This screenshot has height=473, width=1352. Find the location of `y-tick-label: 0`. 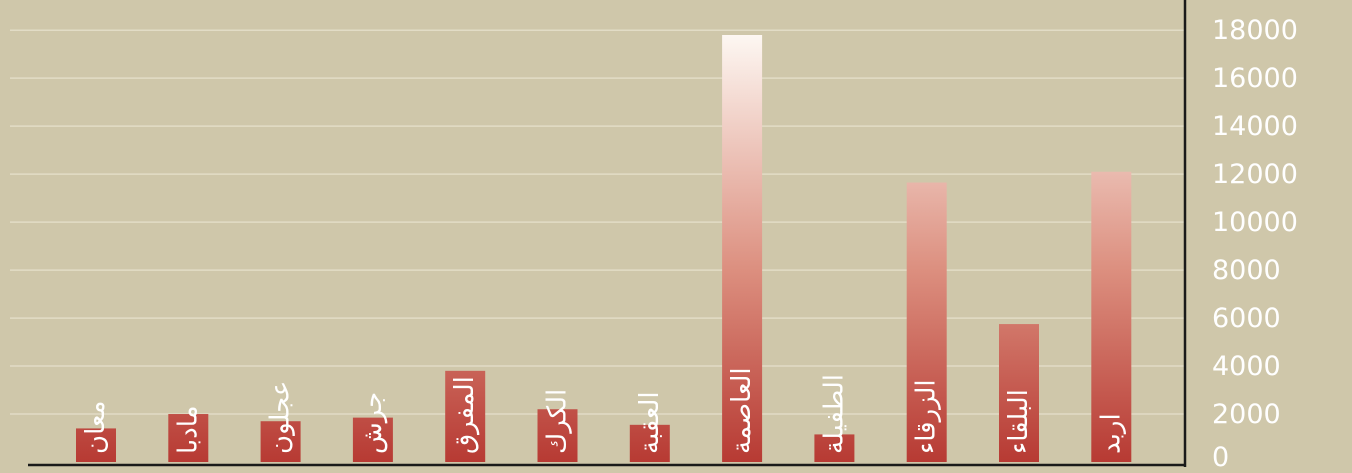

y-tick-label: 0 is located at coordinates (1220, 457).